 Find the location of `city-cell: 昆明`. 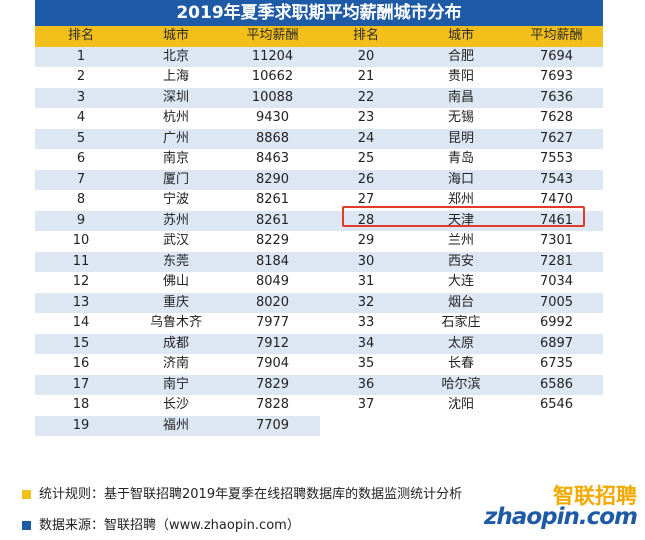

city-cell: 昆明 is located at coordinates (461, 138).